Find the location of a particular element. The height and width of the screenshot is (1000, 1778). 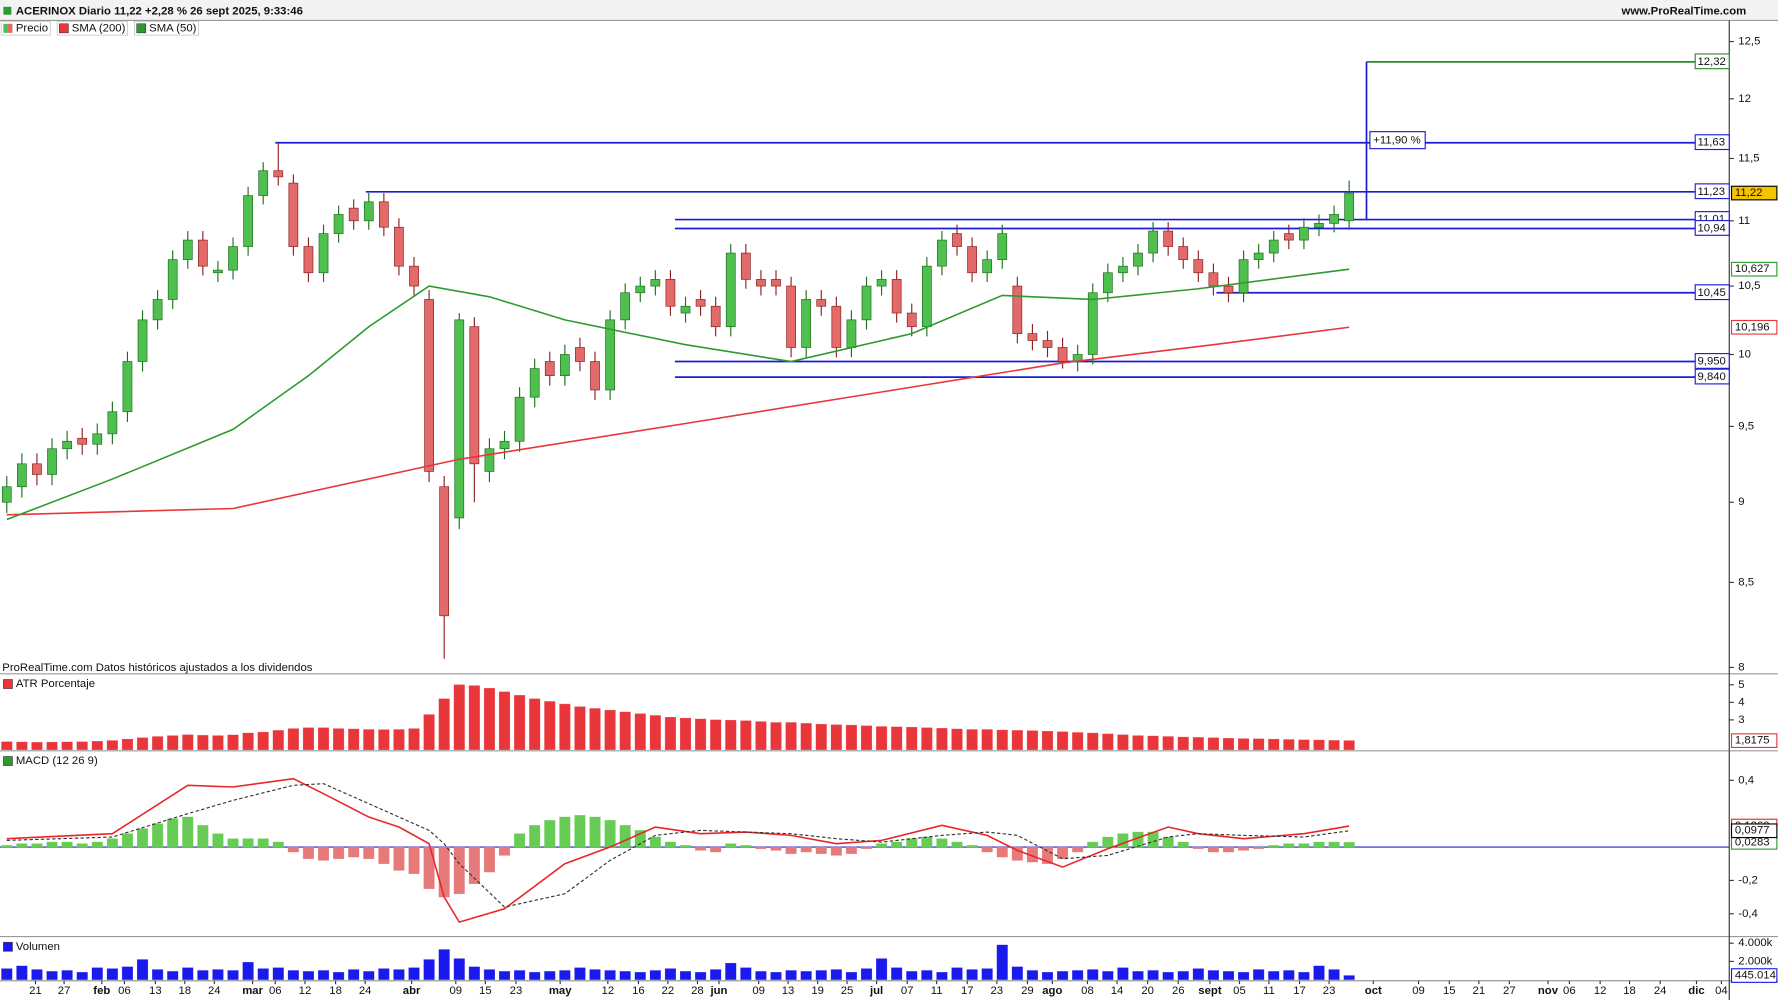

x-tick-label: 29 is located at coordinates (1027, 991).